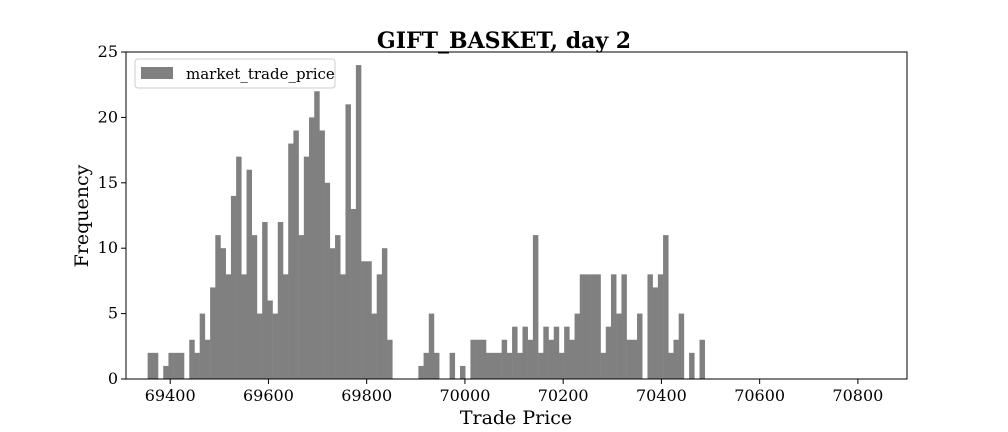 This screenshot has width=1008, height=432. Describe the element at coordinates (464, 395) in the screenshot. I see `x-tick-label: 70000` at that location.